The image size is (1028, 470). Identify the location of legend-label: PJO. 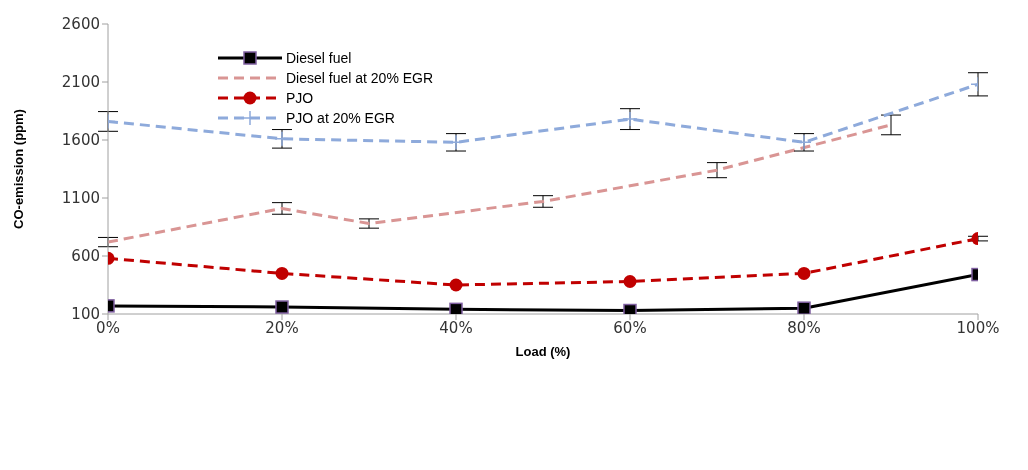
(300, 98).